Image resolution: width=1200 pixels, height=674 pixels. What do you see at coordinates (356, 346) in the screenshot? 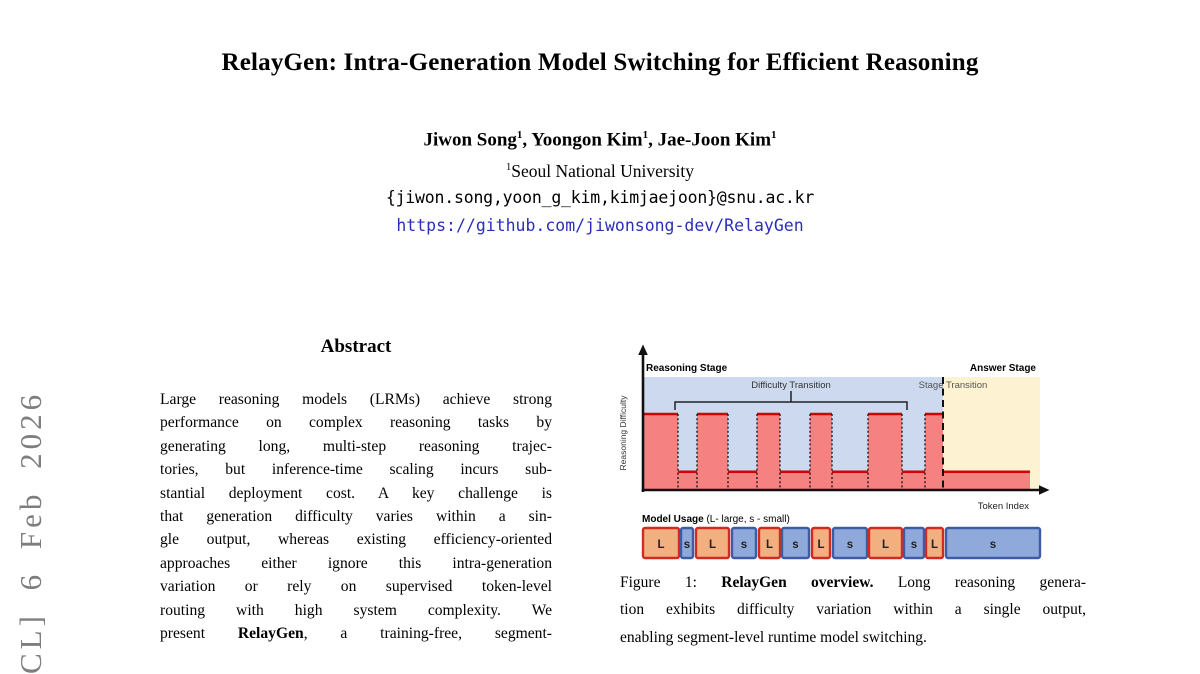
I see `abstract-heading: Abstract` at bounding box center [356, 346].